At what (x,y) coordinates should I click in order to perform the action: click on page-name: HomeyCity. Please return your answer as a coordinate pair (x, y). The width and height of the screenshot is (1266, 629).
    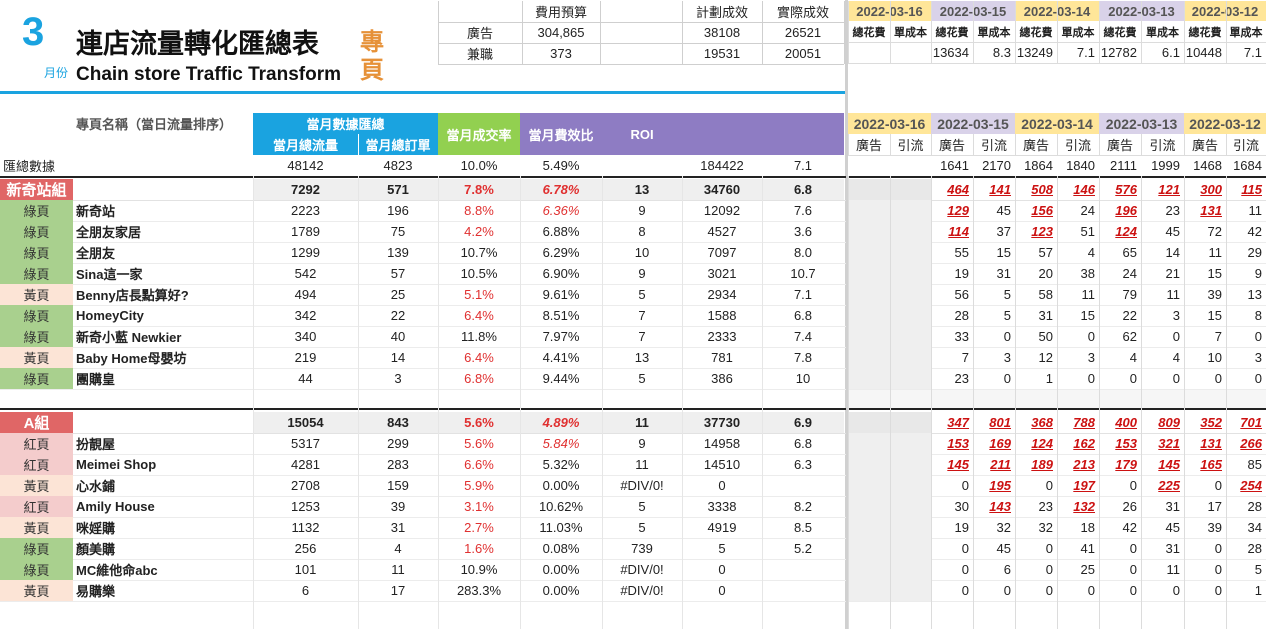
    Looking at the image, I should click on (110, 315).